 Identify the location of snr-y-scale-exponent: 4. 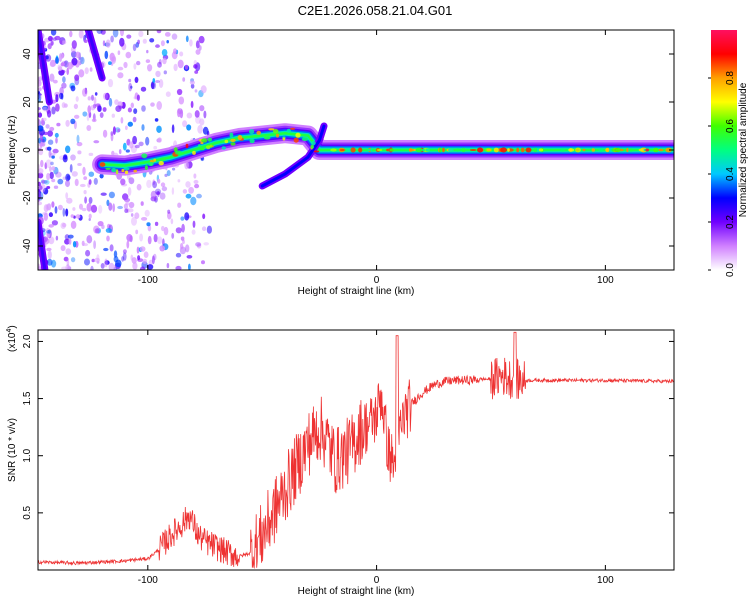
(9, 331).